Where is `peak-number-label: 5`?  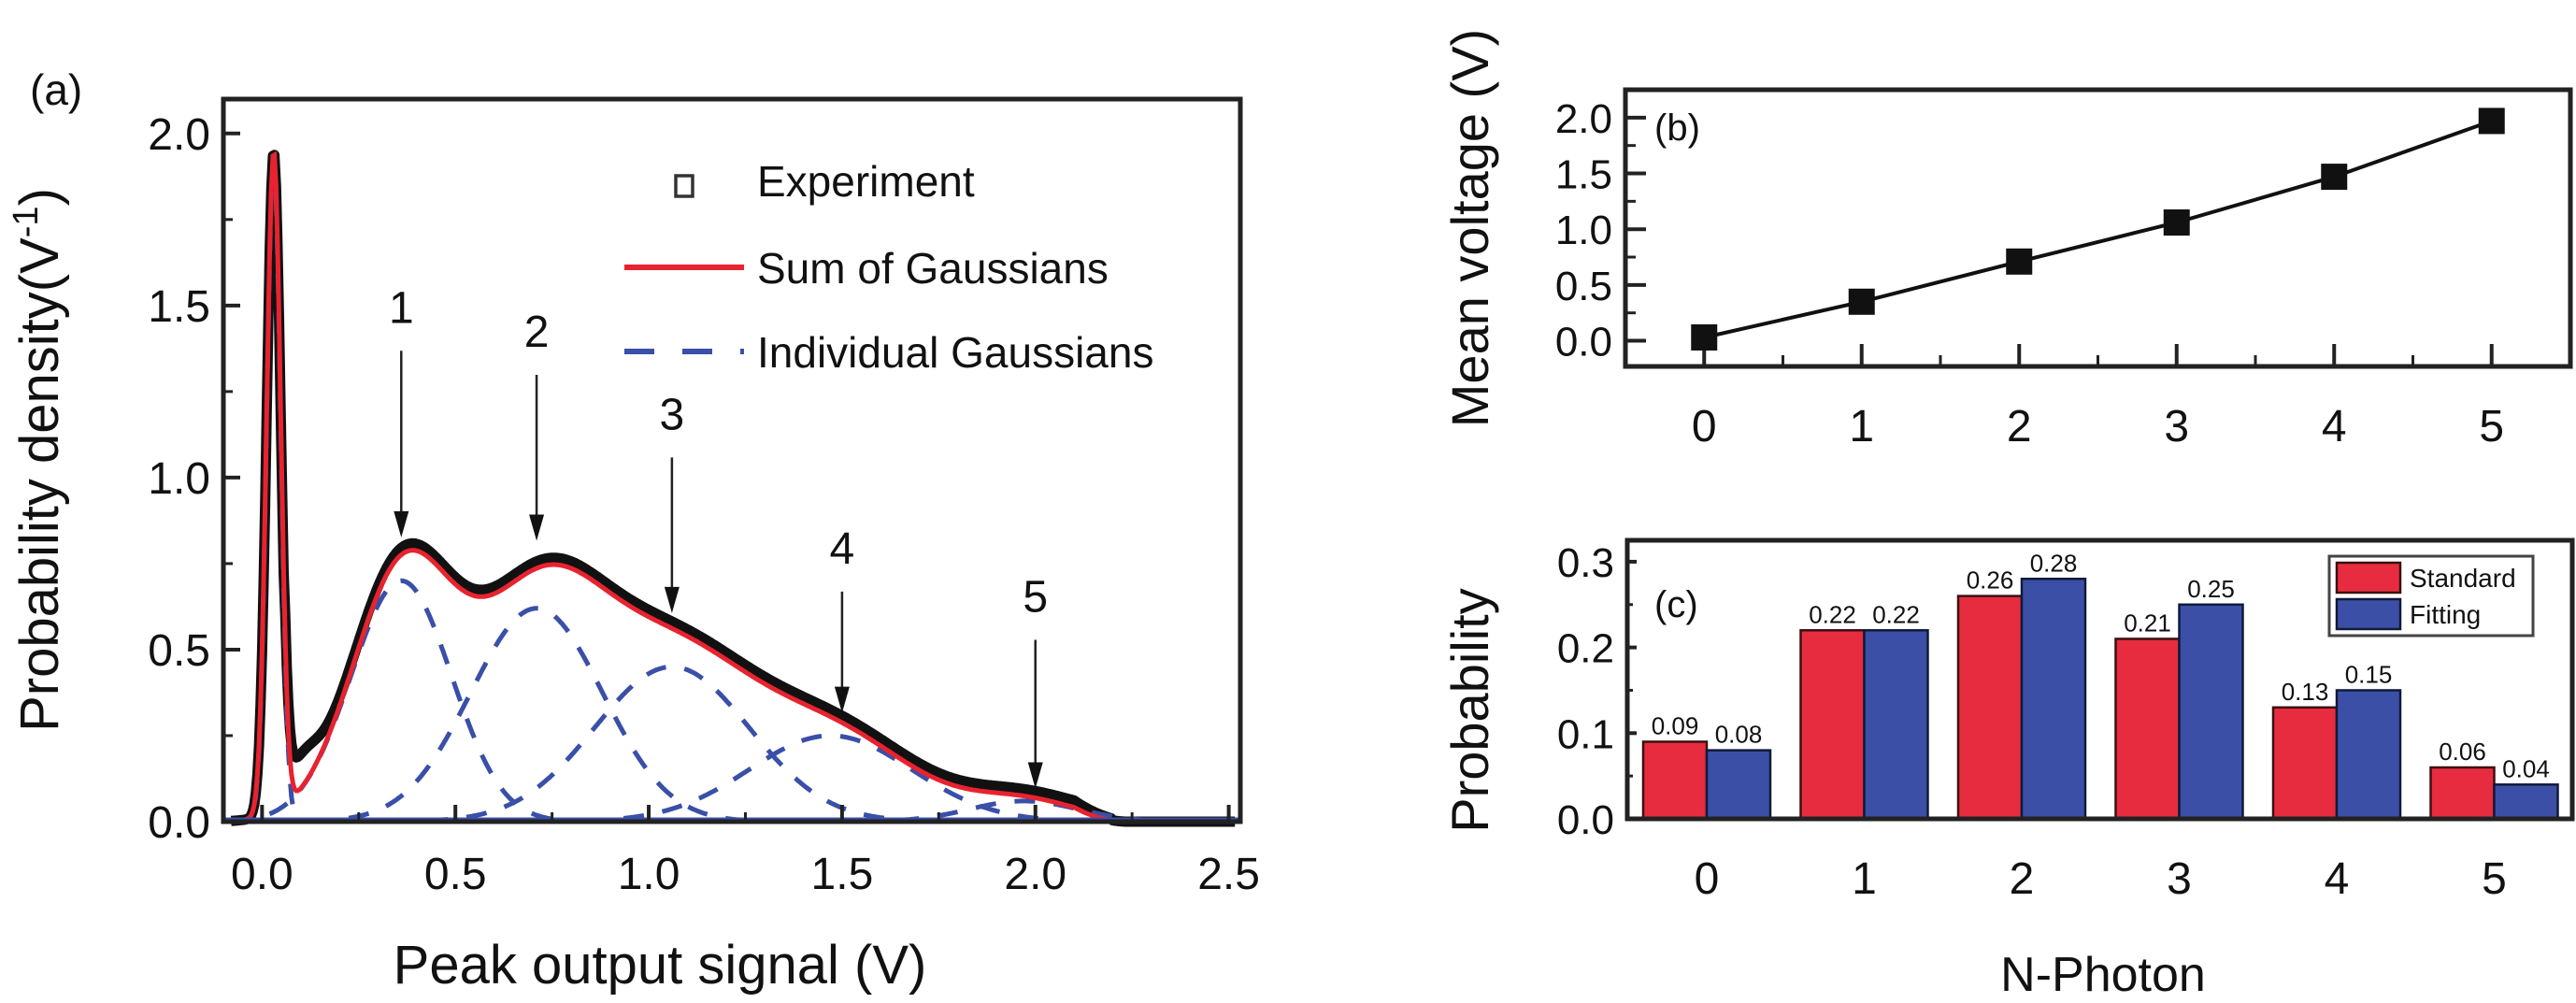 peak-number-label: 5 is located at coordinates (1035, 597).